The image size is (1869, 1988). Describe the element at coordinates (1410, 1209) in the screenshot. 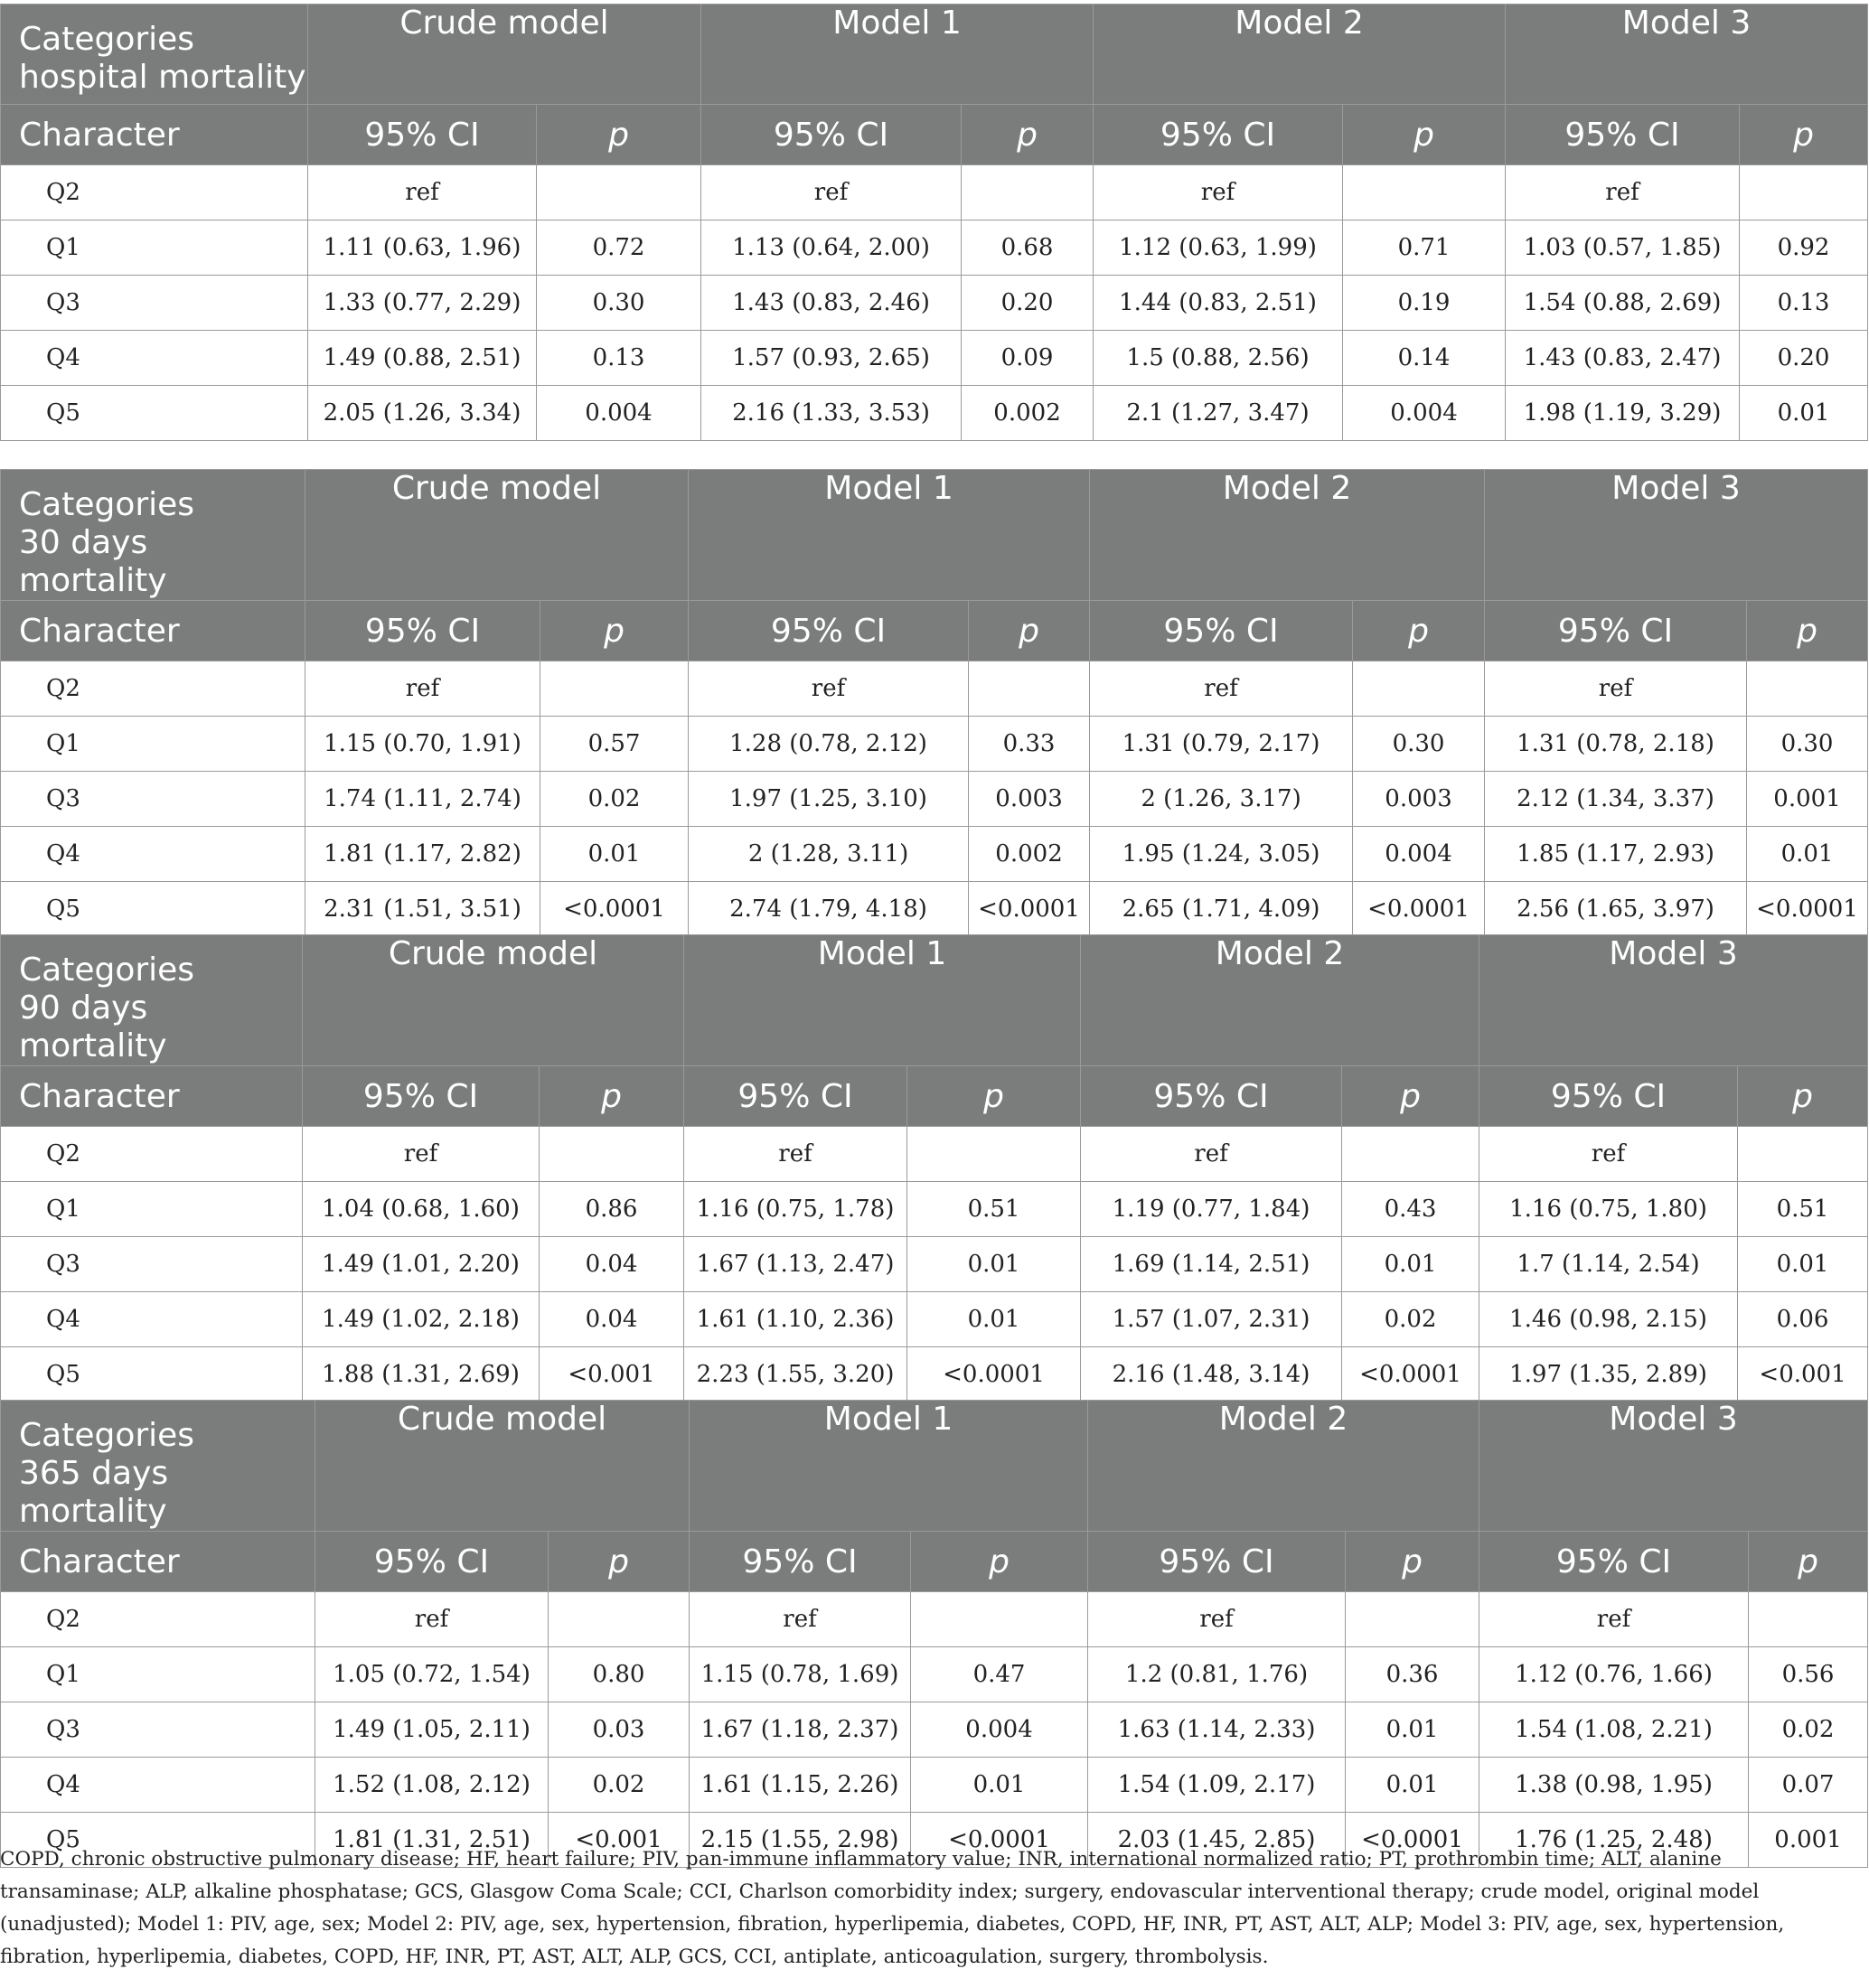

I see `table-cell: 0.43` at that location.